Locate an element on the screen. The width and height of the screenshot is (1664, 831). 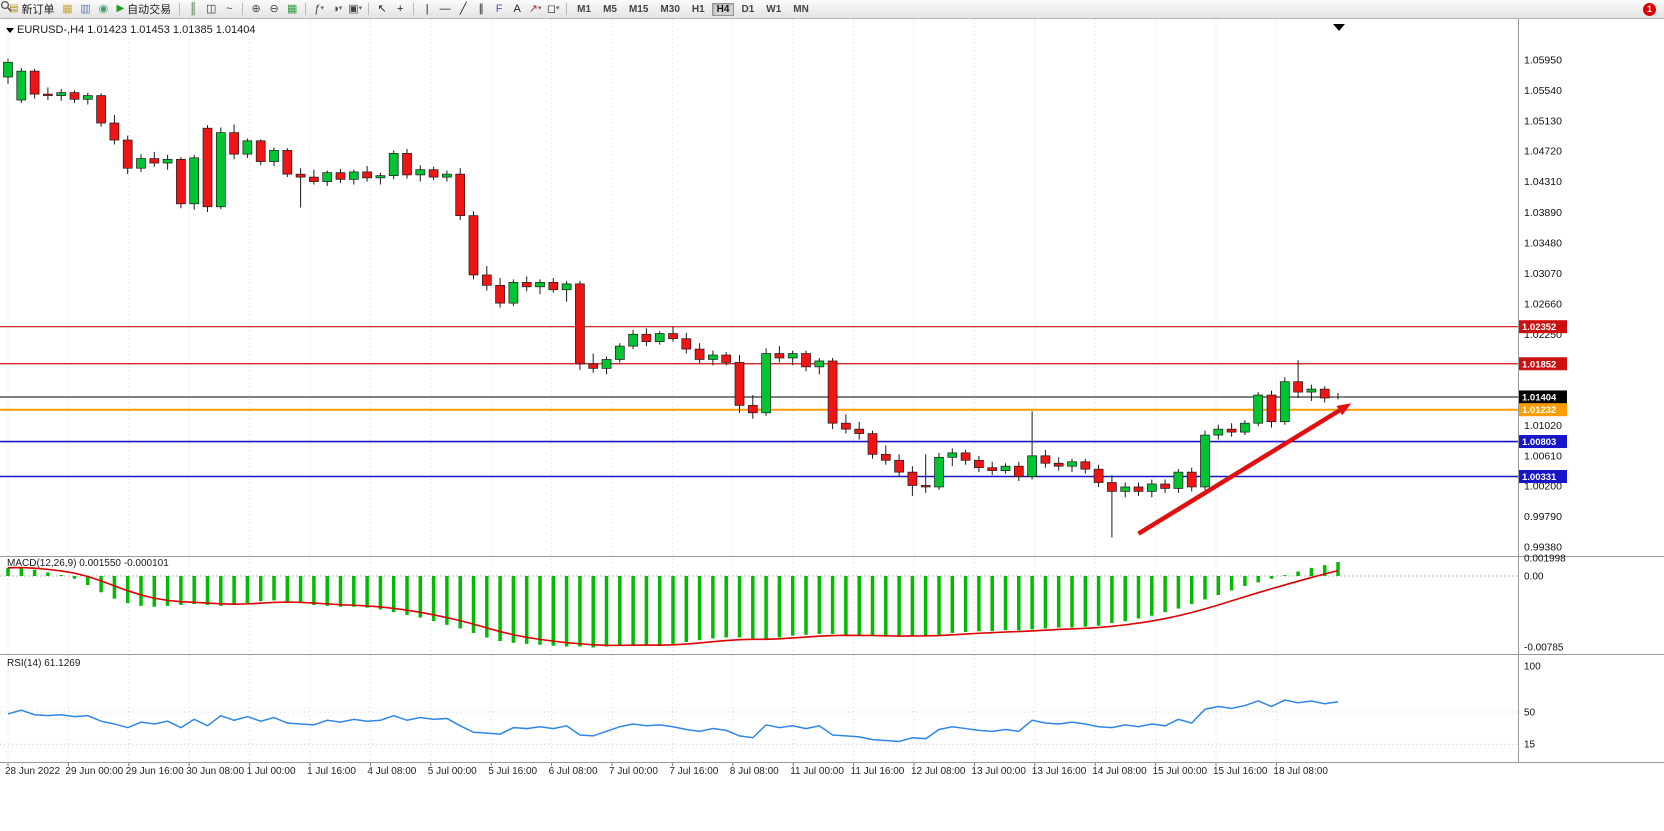
indicators-icon: ƒ ▾ is located at coordinates (319, 9).